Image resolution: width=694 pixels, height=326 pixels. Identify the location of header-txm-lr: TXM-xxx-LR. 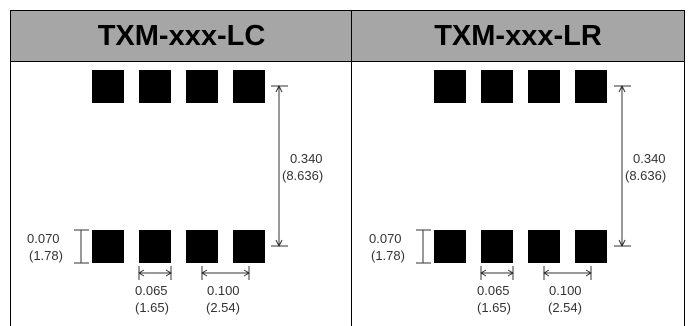
(518, 36).